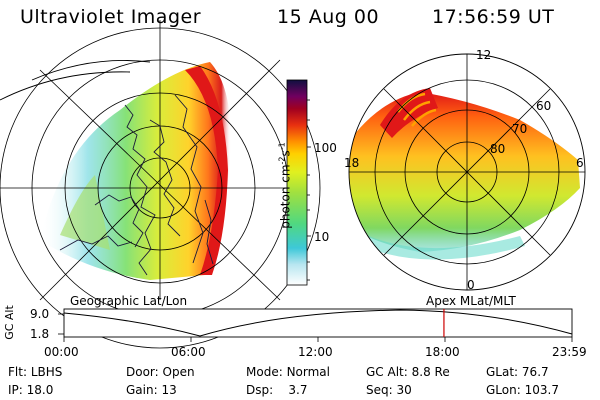 The width and height of the screenshot is (600, 400). I want to click on left-panel-caption: Geographic Lat/Lon, so click(129, 301).